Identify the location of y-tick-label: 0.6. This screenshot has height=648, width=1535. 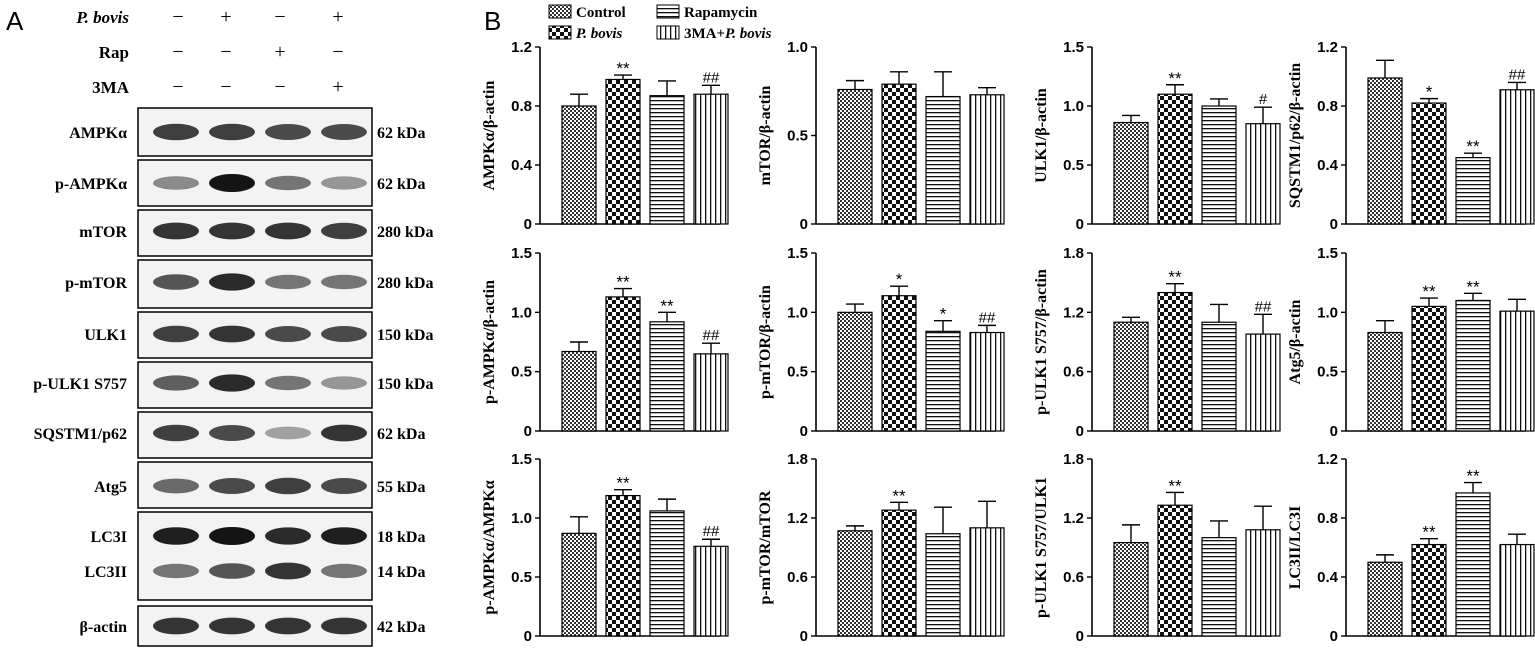
(797, 577).